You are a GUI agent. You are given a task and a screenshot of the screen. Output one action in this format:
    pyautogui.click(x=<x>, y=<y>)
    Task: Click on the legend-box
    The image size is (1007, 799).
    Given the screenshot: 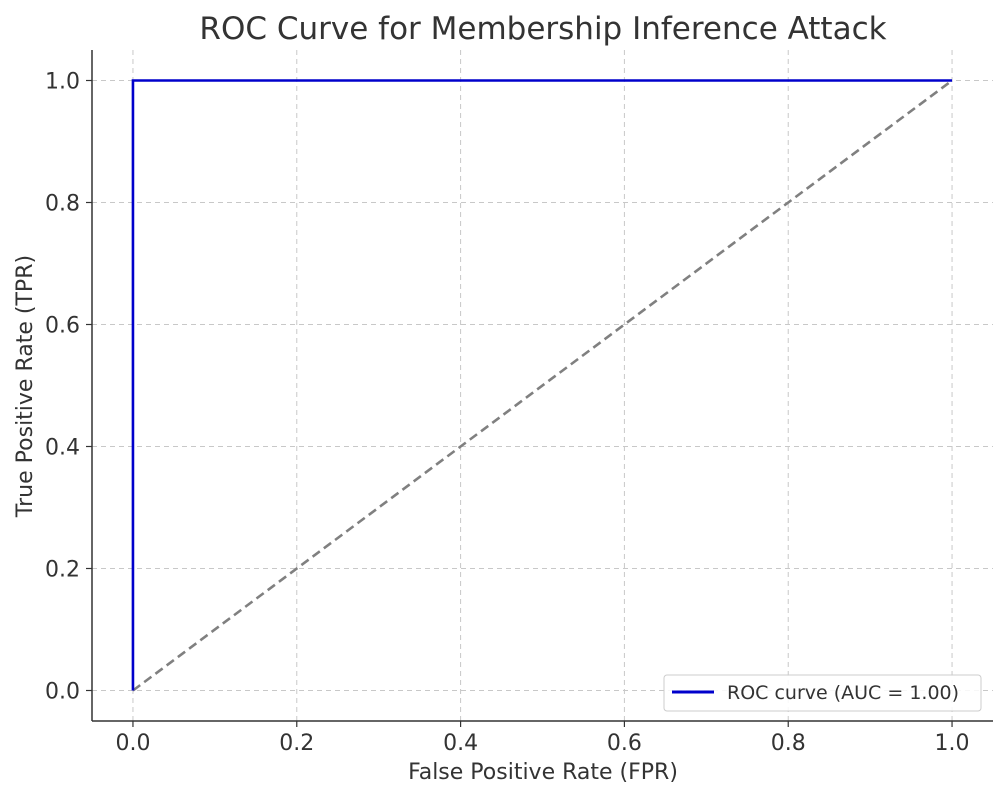 What is the action you would take?
    pyautogui.click(x=822, y=693)
    